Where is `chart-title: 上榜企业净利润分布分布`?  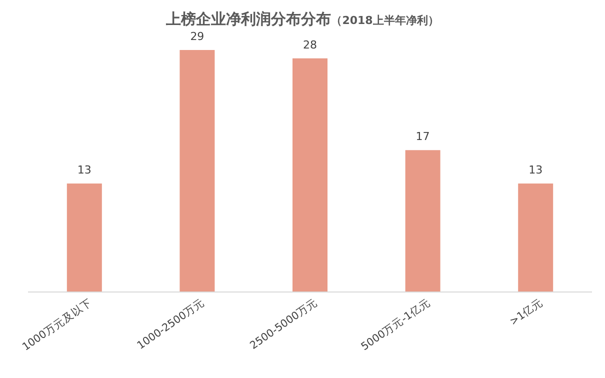 chart-title: 上榜企业净利润分布分布 is located at coordinates (248, 19).